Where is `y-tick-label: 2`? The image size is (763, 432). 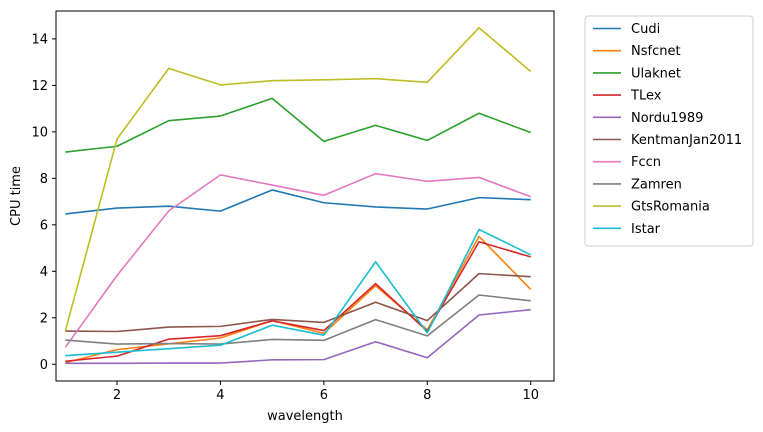
y-tick-label: 2 is located at coordinates (44, 318).